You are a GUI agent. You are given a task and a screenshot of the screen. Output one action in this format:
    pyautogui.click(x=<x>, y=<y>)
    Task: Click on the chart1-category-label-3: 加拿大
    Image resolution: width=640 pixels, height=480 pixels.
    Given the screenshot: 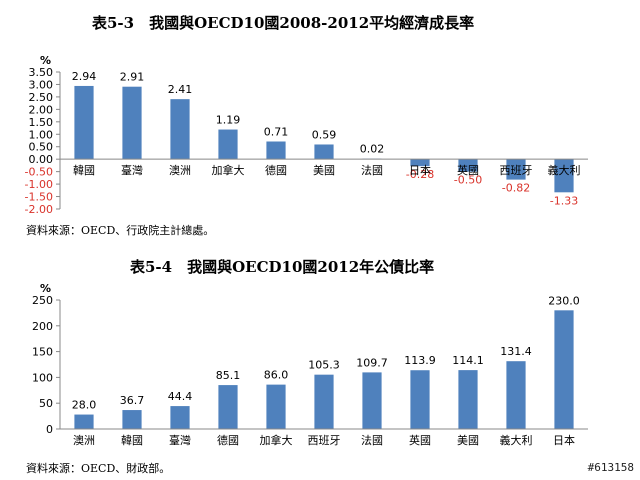 What is the action you would take?
    pyautogui.click(x=228, y=170)
    